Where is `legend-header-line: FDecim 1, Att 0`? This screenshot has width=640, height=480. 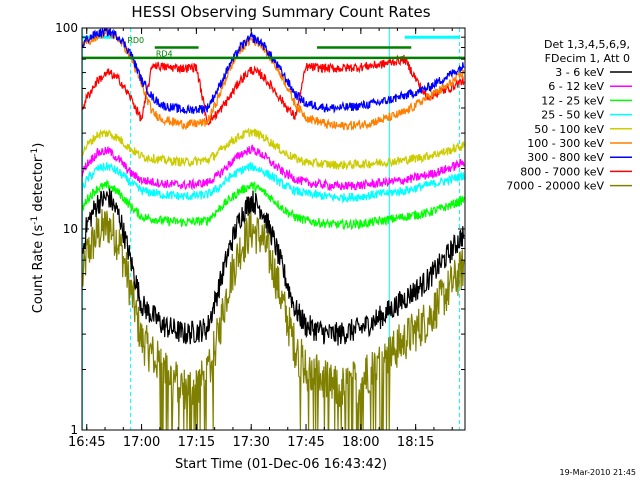 legend-header-line: FDecim 1, Att 0 is located at coordinates (587, 58).